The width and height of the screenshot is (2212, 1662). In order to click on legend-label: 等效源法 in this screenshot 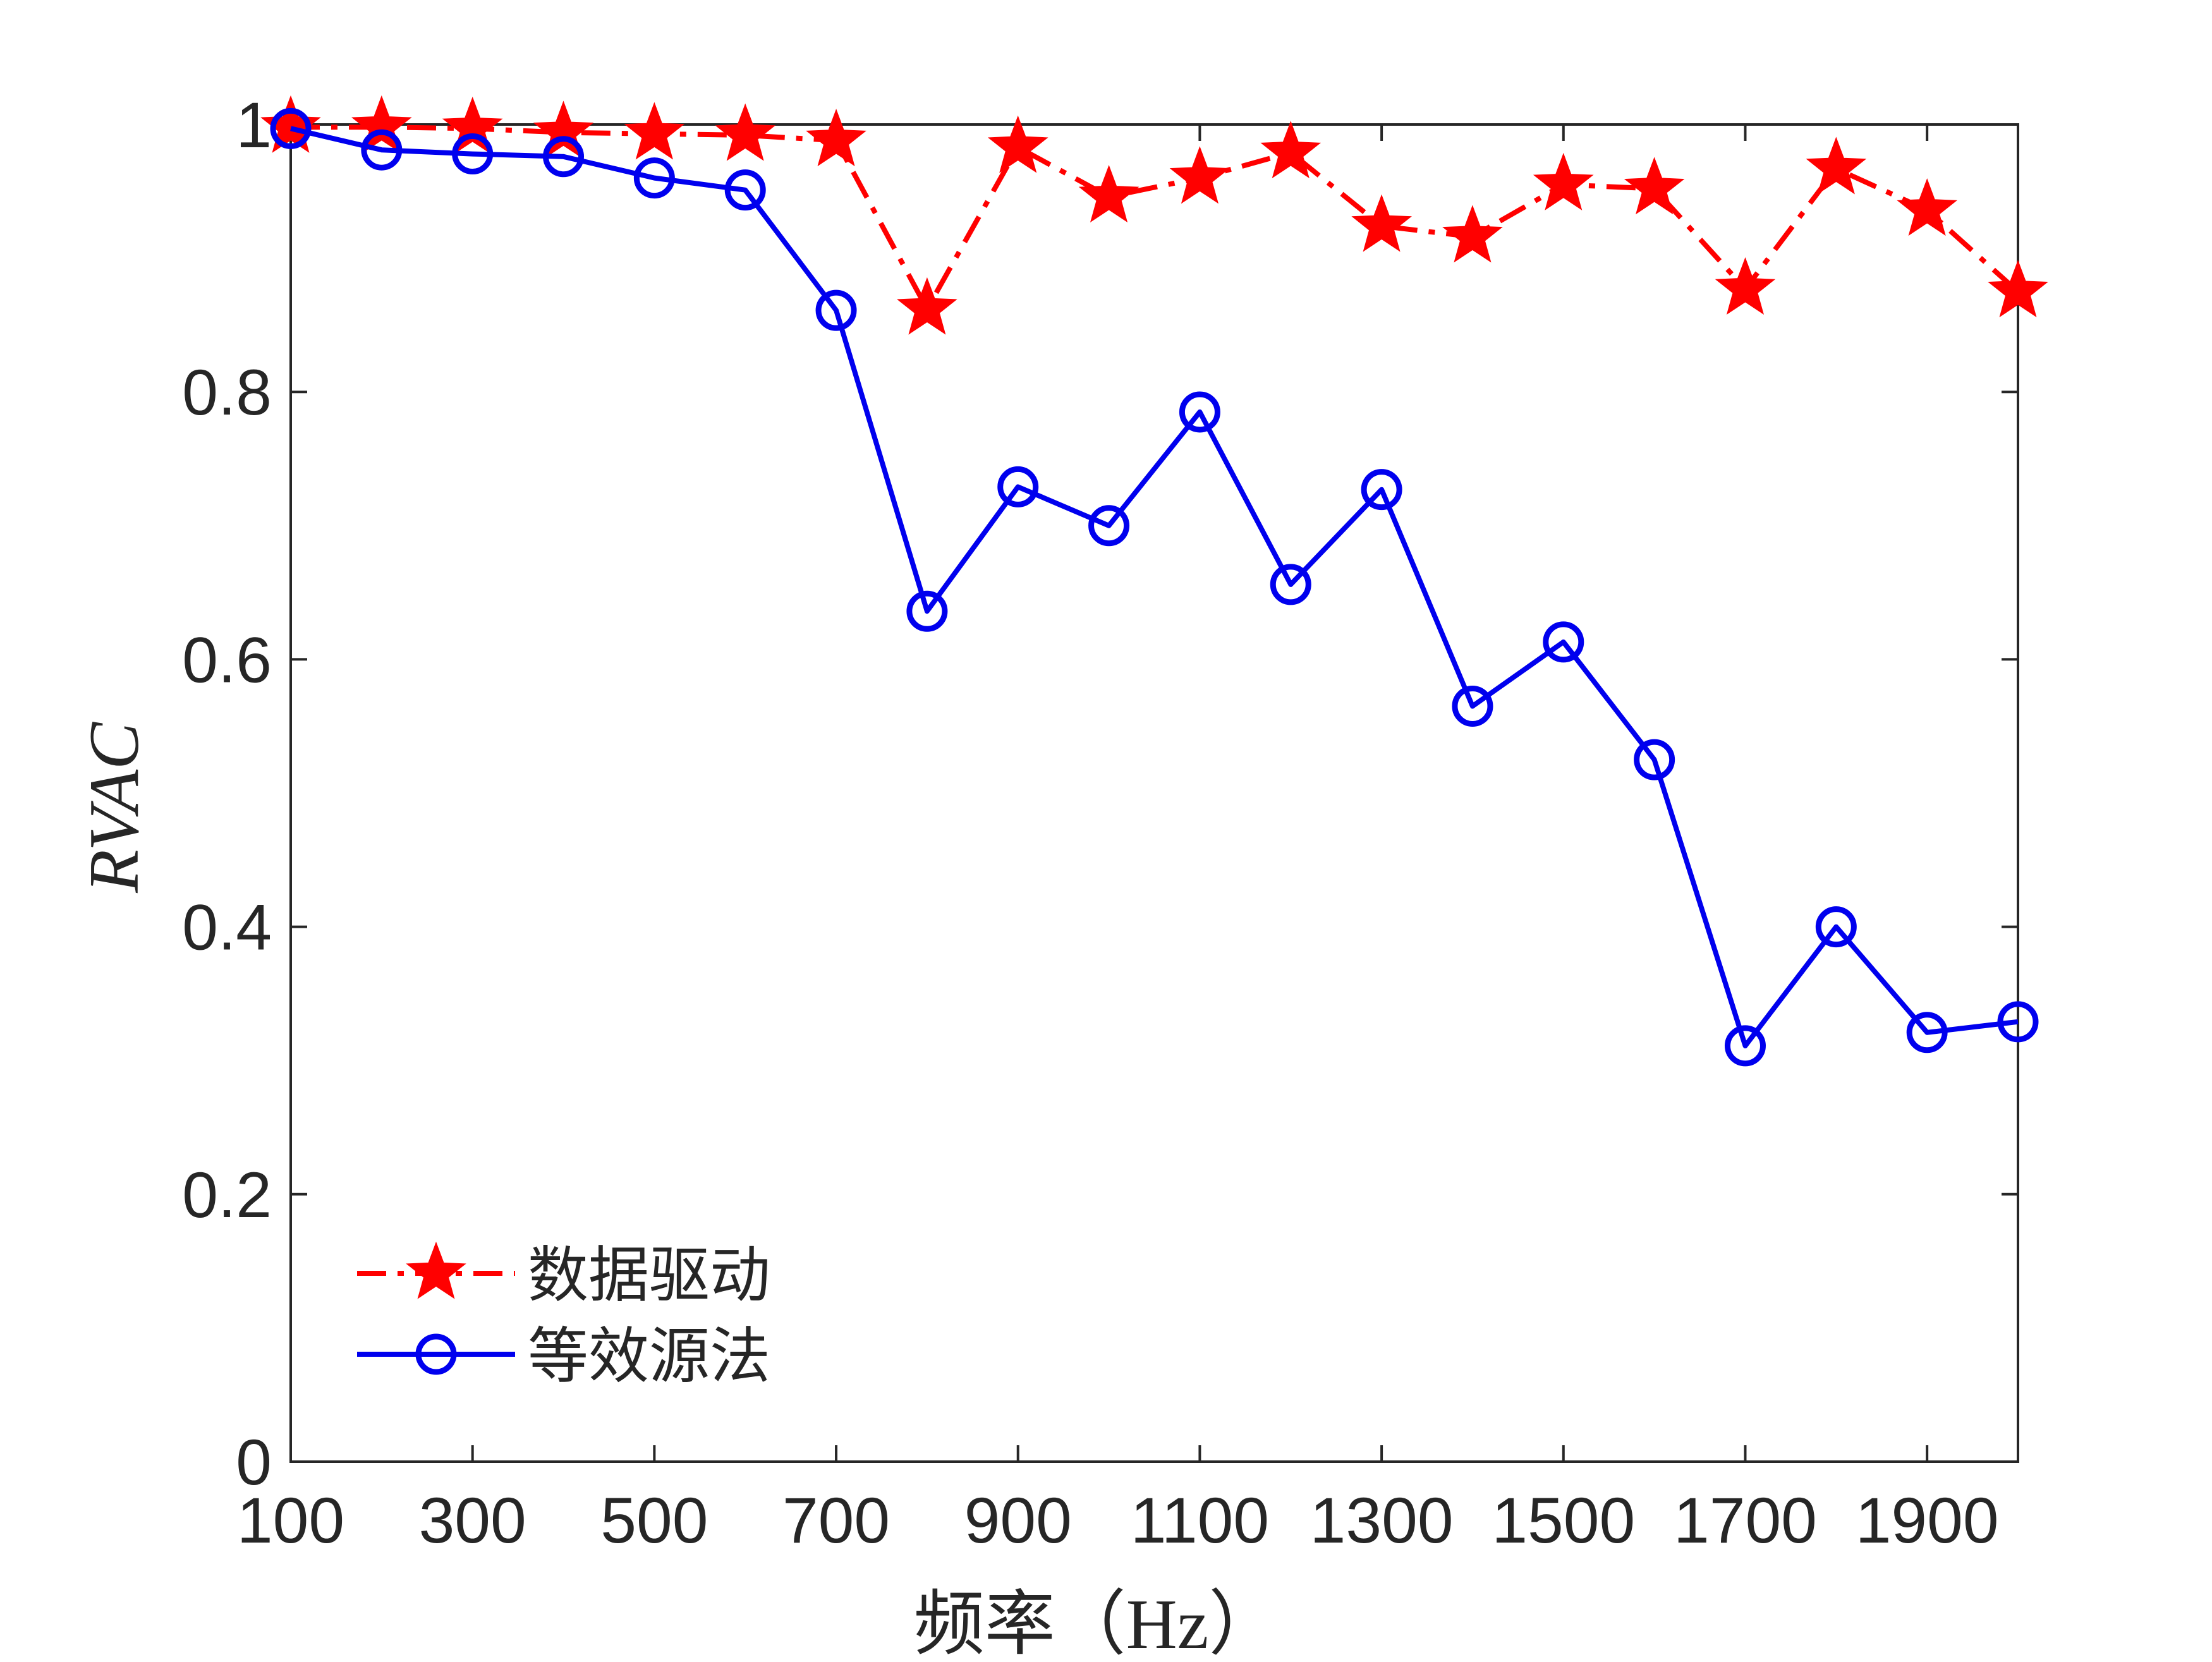, I will do `click(649, 1356)`.